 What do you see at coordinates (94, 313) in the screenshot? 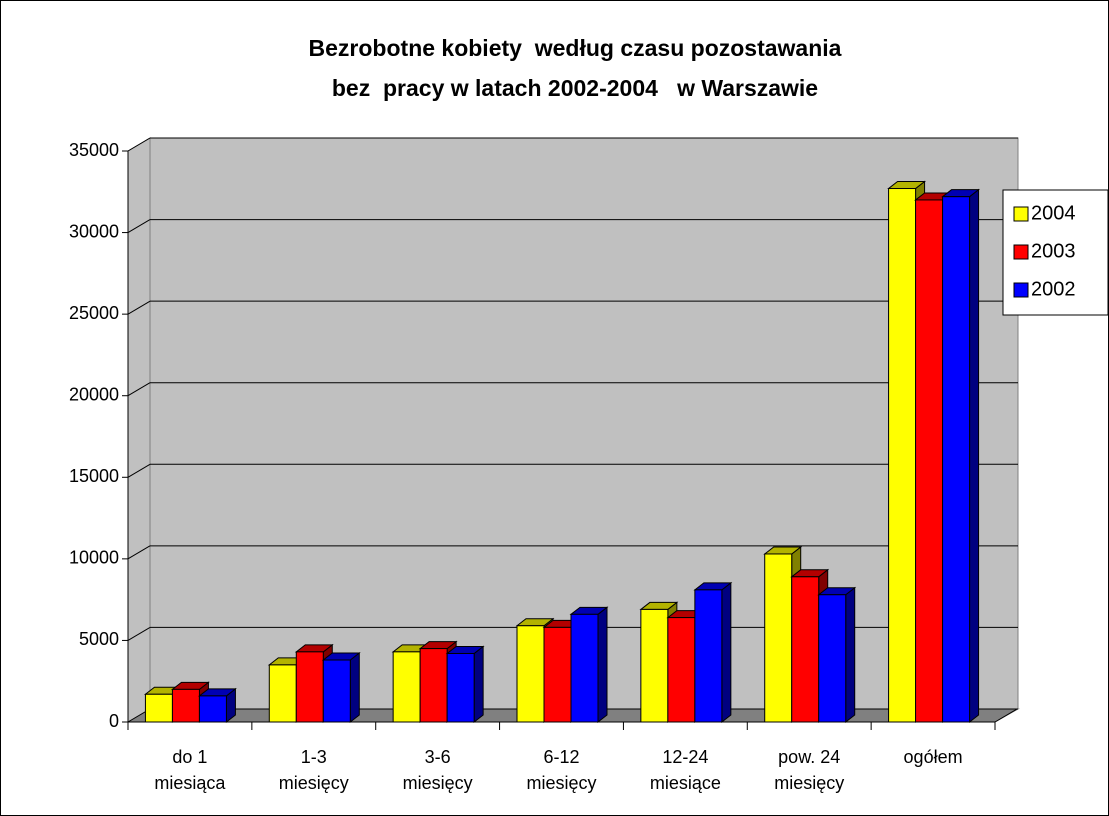
I see `y-tick-label: 25000` at bounding box center [94, 313].